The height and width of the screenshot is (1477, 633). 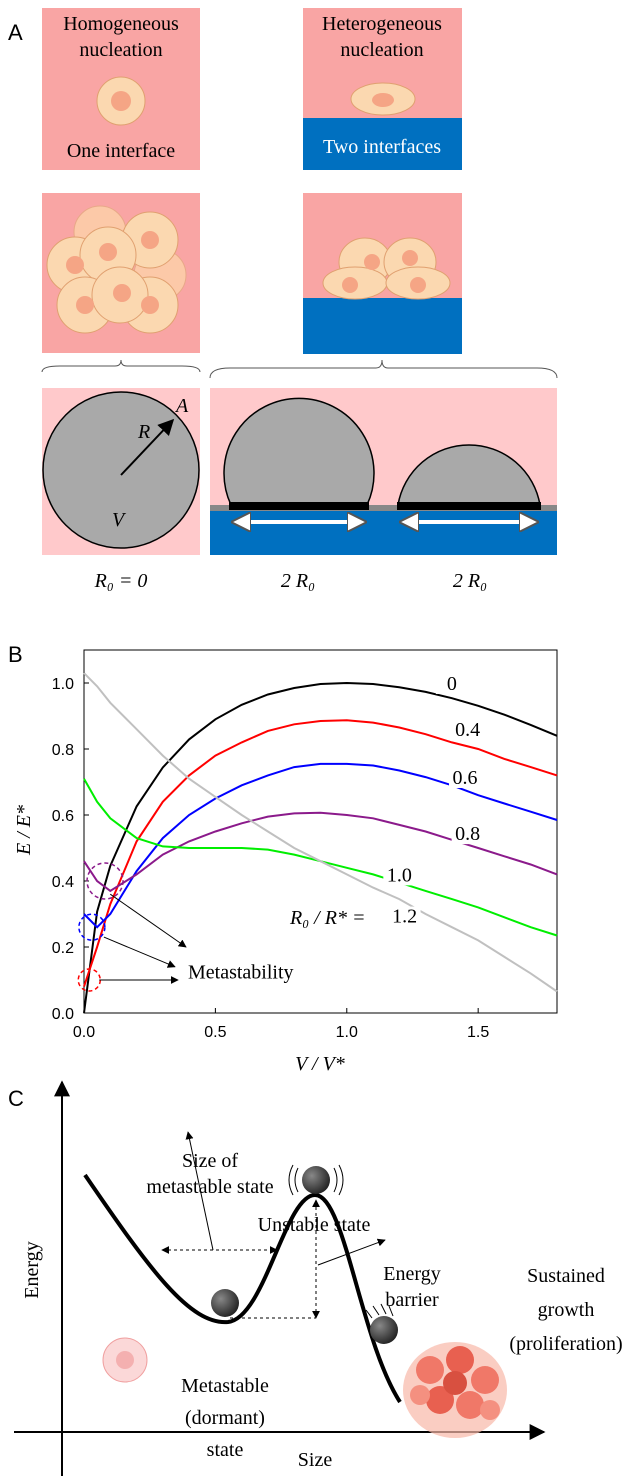 I want to click on label: (dormant), so click(x=225, y=1418).